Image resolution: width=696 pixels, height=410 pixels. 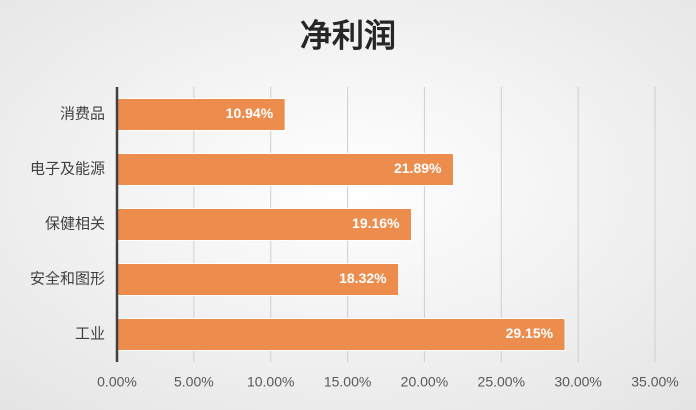 What do you see at coordinates (82, 113) in the screenshot?
I see `y-tick-label: 消费品` at bounding box center [82, 113].